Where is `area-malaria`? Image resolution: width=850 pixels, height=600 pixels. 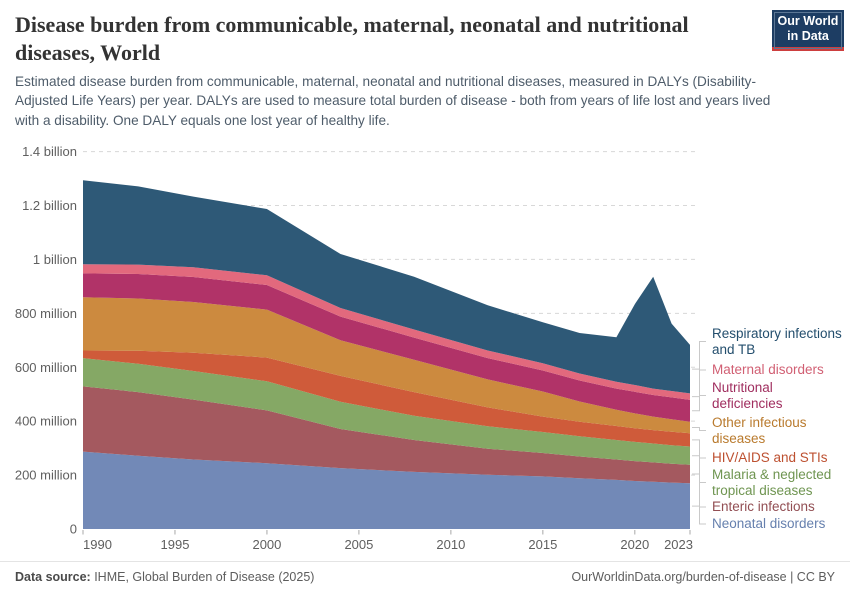
area-malaria is located at coordinates (386, 411).